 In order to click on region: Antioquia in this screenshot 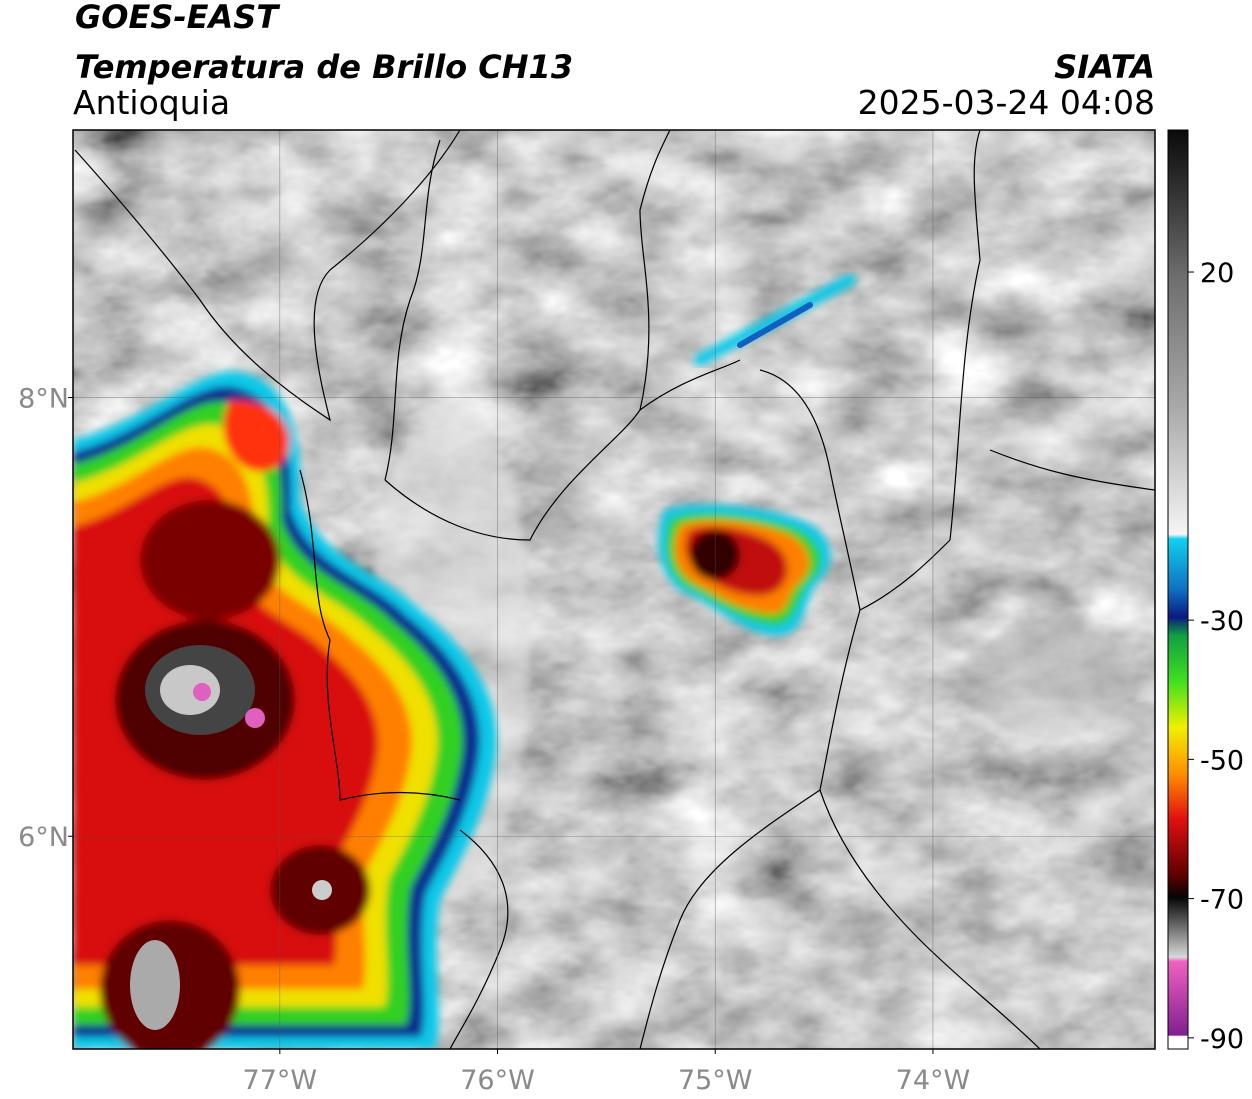, I will do `click(151, 102)`.